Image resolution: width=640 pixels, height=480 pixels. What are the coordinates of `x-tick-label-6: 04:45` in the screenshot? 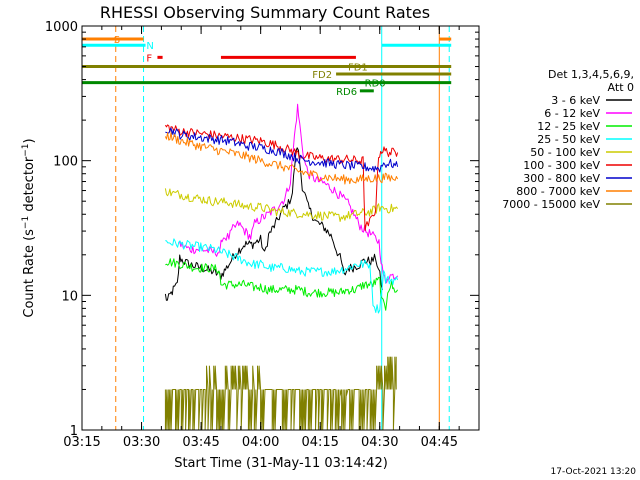 It's located at (439, 442).